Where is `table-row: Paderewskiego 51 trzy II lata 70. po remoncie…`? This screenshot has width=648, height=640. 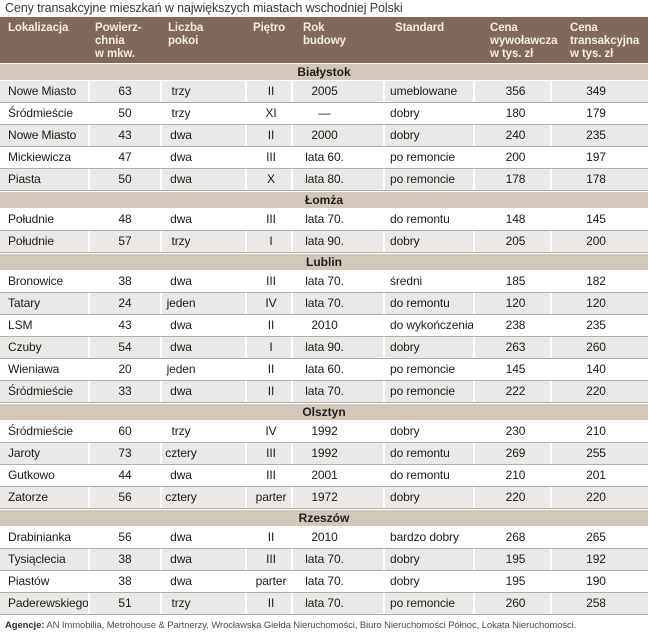
table-row: Paderewskiego 51 trzy II lata 70. po remoncie… is located at coordinates (324, 604).